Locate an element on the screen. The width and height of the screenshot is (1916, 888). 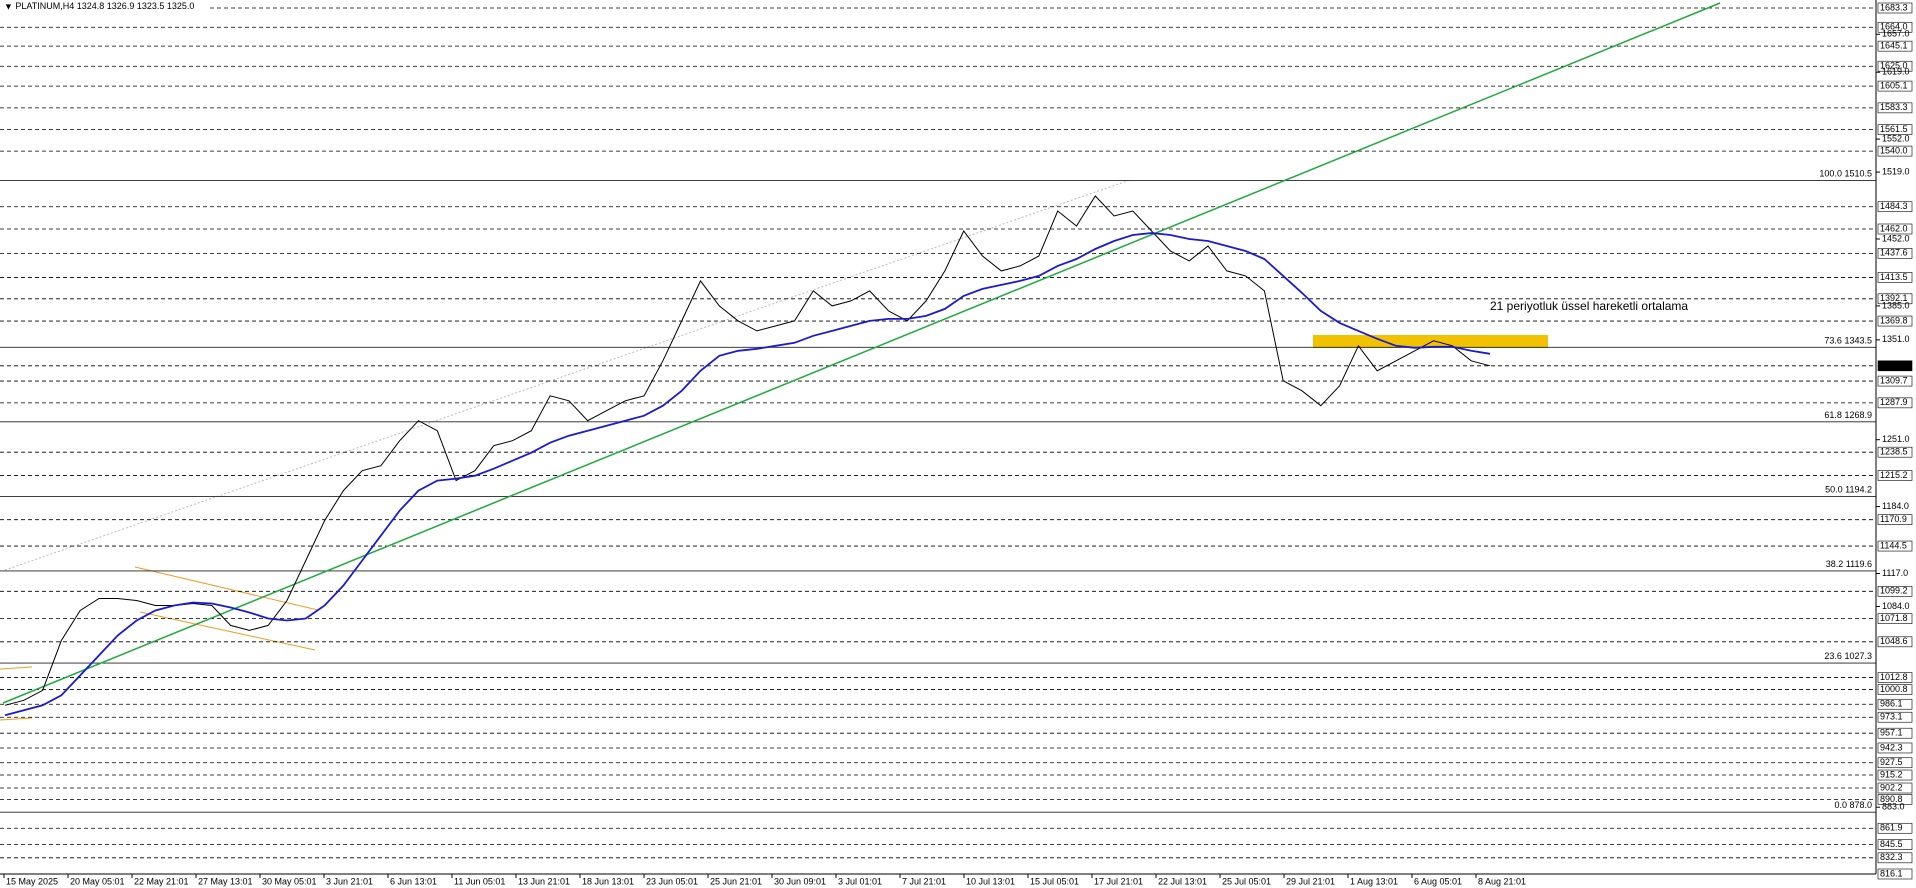
fib-ratio: 61.8 is located at coordinates (1833, 415).